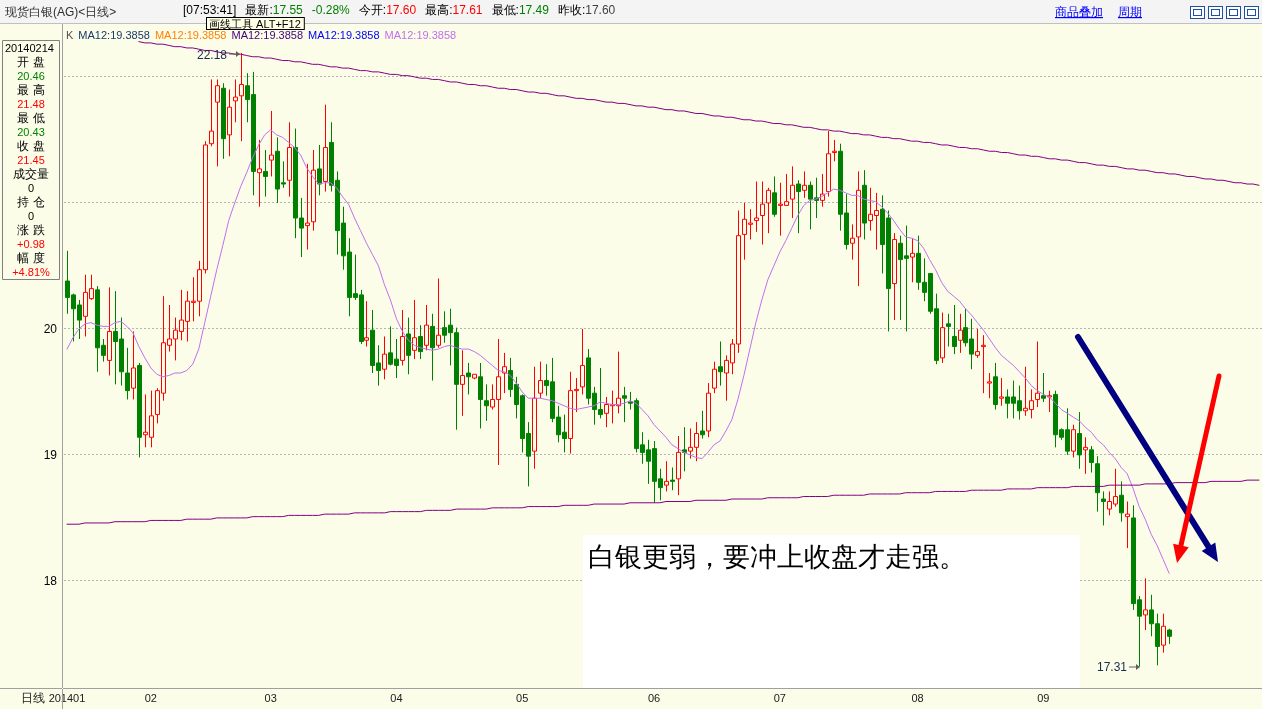  I want to click on text: 现货白银(AG)<日线>, so click(61, 12).